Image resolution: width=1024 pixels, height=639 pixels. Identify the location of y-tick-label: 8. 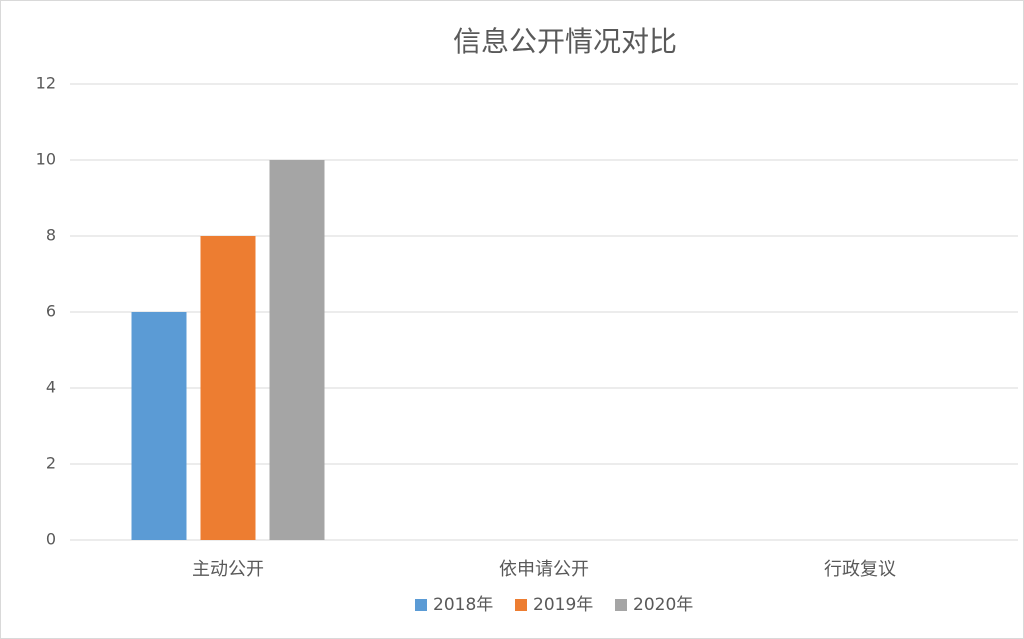
(51, 235).